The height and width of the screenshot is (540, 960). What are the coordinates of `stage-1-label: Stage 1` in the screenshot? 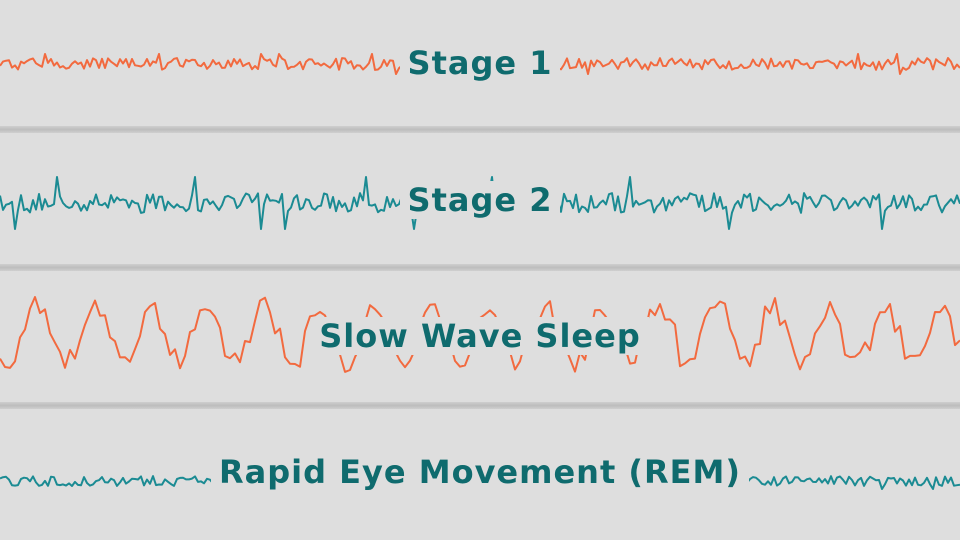 It's located at (480, 63).